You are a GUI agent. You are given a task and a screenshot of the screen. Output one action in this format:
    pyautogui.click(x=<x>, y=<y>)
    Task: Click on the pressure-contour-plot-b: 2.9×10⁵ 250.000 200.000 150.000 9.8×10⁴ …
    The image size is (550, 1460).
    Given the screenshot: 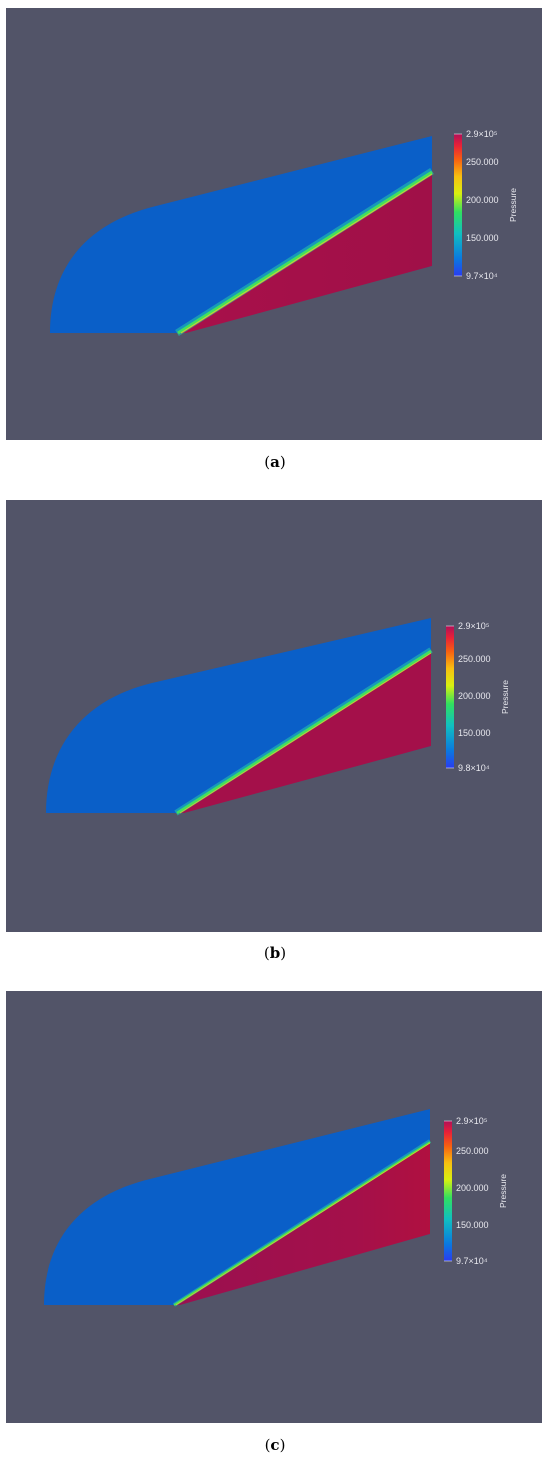 What is the action you would take?
    pyautogui.click(x=278, y=717)
    